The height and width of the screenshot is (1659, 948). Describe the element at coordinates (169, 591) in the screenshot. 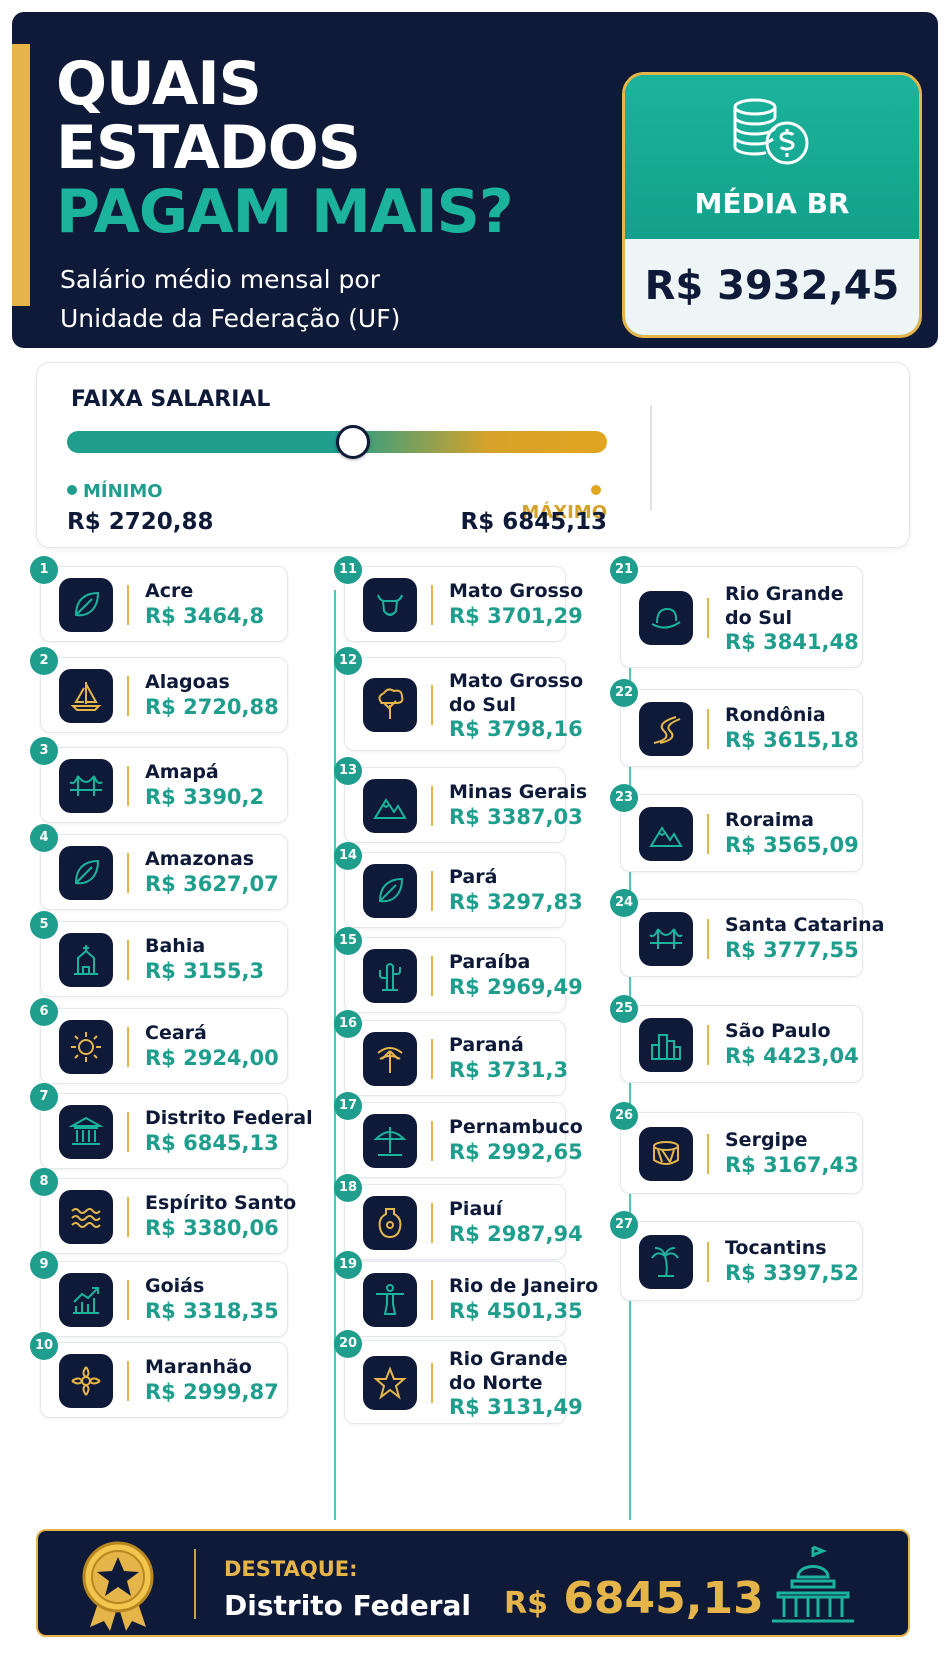

I see `state-name: Acre` at that location.